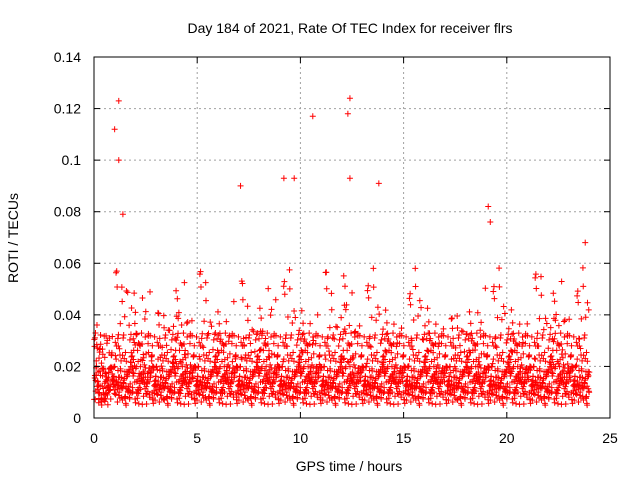  What do you see at coordinates (72, 160) in the screenshot?
I see `y-tick-label: 0.1` at bounding box center [72, 160].